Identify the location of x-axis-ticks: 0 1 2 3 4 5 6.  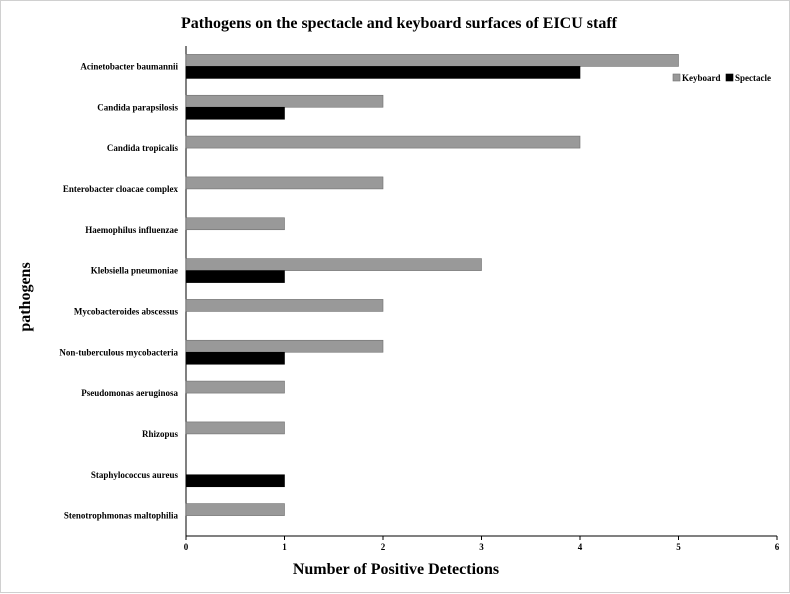
(482, 544).